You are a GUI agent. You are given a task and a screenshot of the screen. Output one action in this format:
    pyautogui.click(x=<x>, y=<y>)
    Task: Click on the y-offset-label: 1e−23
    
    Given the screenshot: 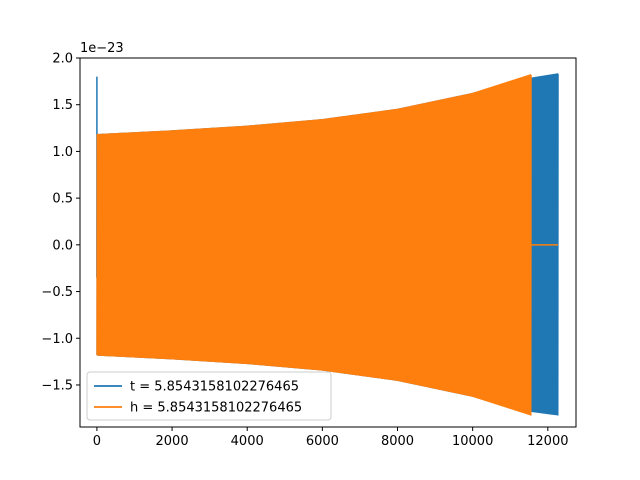 What is the action you would take?
    pyautogui.click(x=102, y=48)
    